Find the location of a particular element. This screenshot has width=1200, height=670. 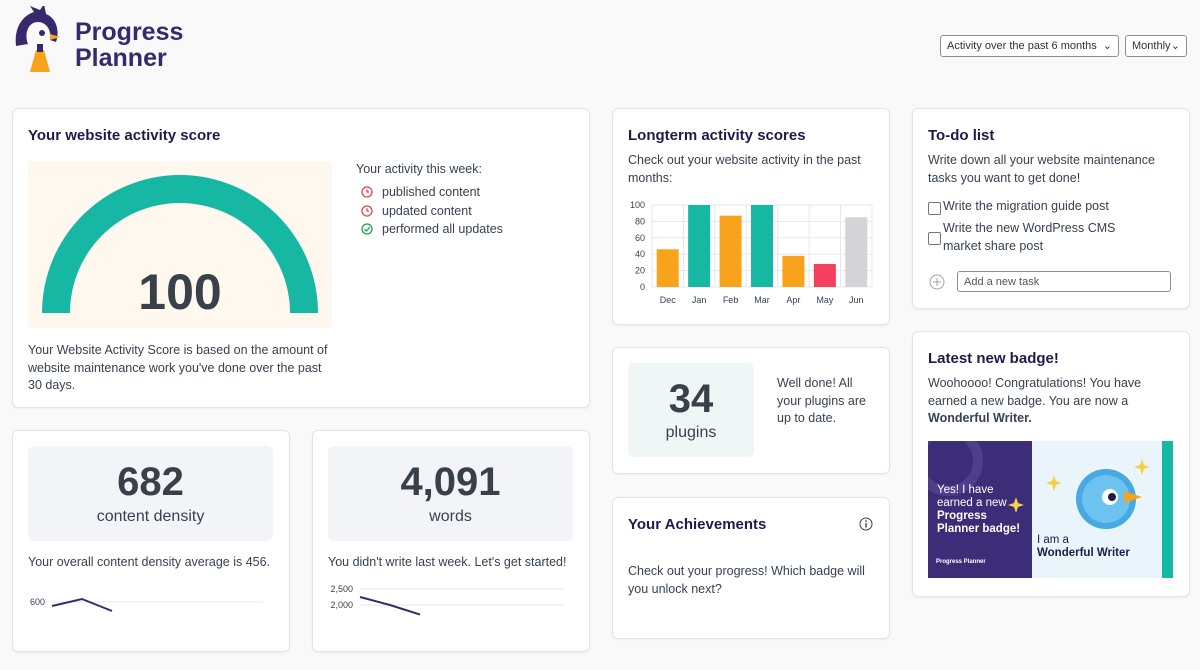

y-tick-label: 60 is located at coordinates (640, 238).